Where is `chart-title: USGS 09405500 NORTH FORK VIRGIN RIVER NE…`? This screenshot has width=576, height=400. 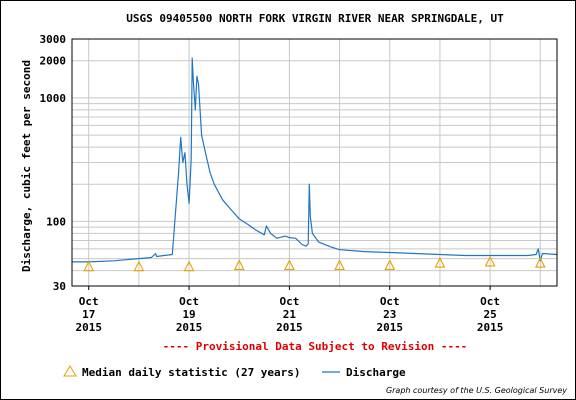 chart-title: USGS 09405500 NORTH FORK VIRGIN RIVER NE… is located at coordinates (315, 18).